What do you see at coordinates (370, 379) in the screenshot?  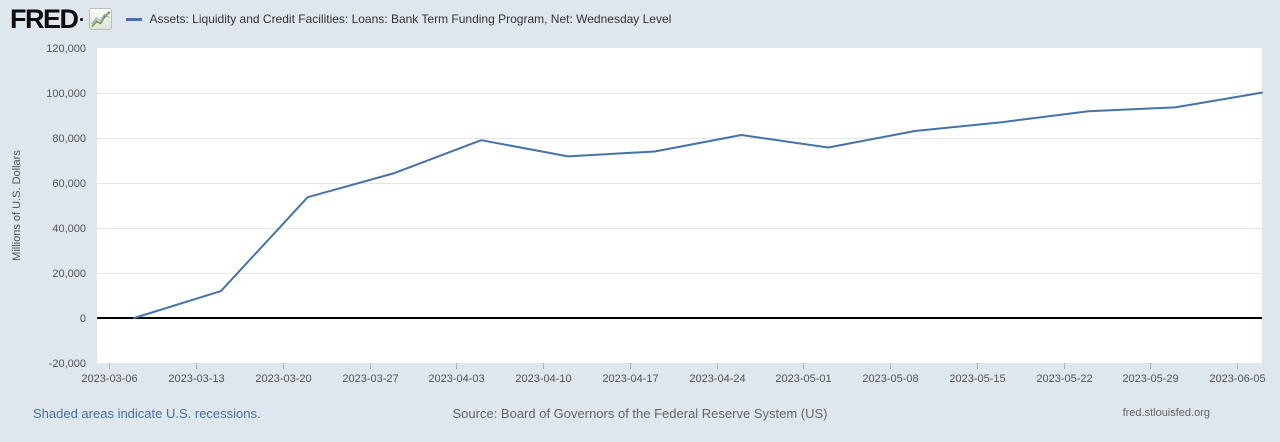 I see `x-axis-tick-label: 2023-03-27` at bounding box center [370, 379].